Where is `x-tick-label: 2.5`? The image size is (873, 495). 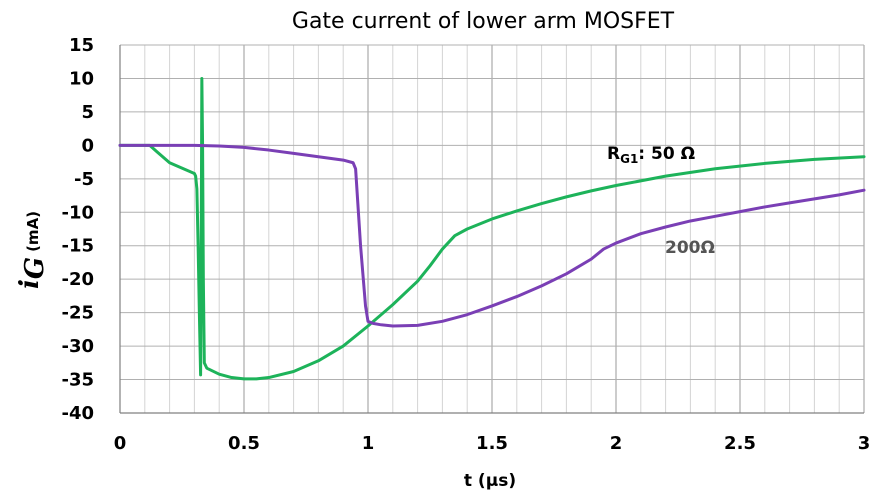 x-tick-label: 2.5 is located at coordinates (740, 443).